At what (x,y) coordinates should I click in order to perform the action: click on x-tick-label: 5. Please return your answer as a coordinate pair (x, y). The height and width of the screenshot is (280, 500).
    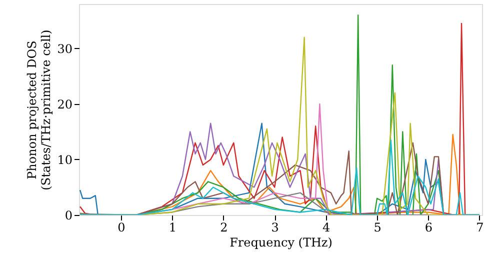
    Looking at the image, I should click on (378, 227).